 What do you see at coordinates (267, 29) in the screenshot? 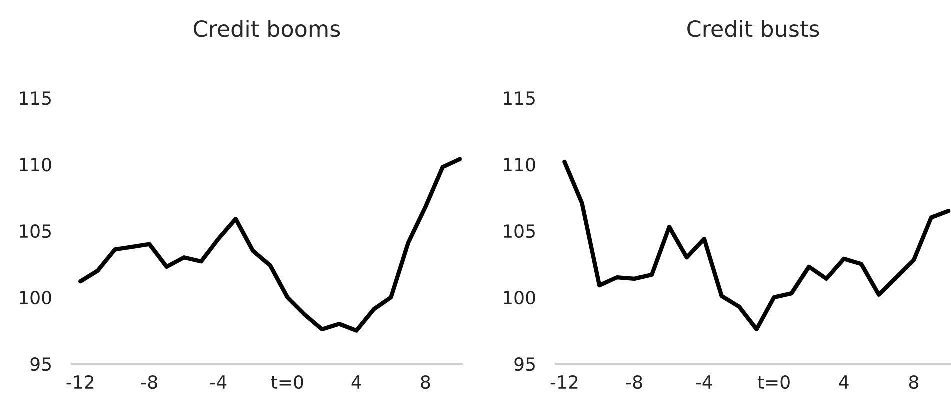
I see `chart-title: Credit booms` at bounding box center [267, 29].